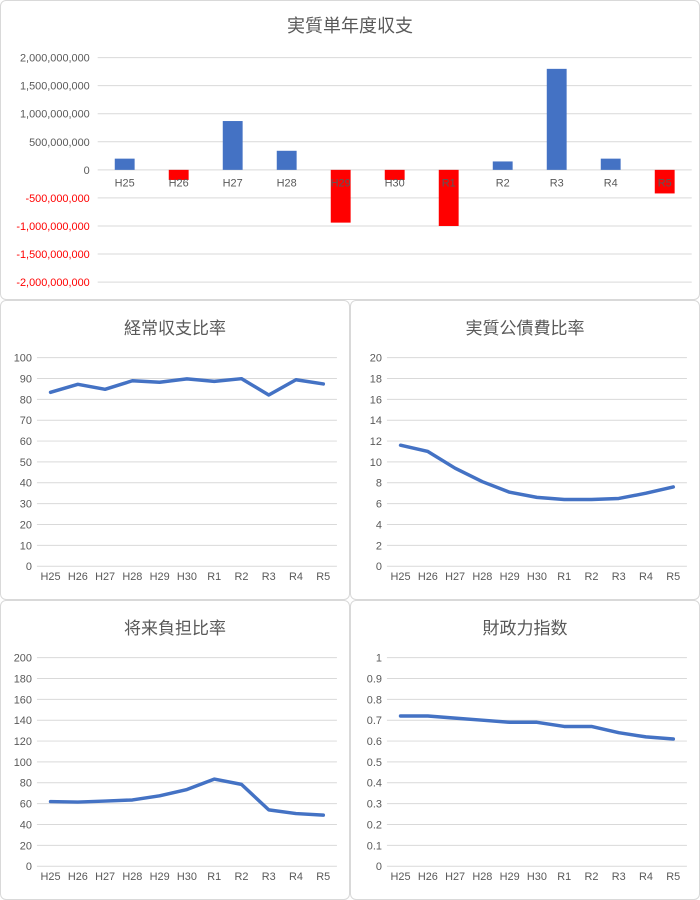 This screenshot has height=900, width=700. Describe the element at coordinates (26, 505) in the screenshot. I see `y-tick-label: 30` at that location.